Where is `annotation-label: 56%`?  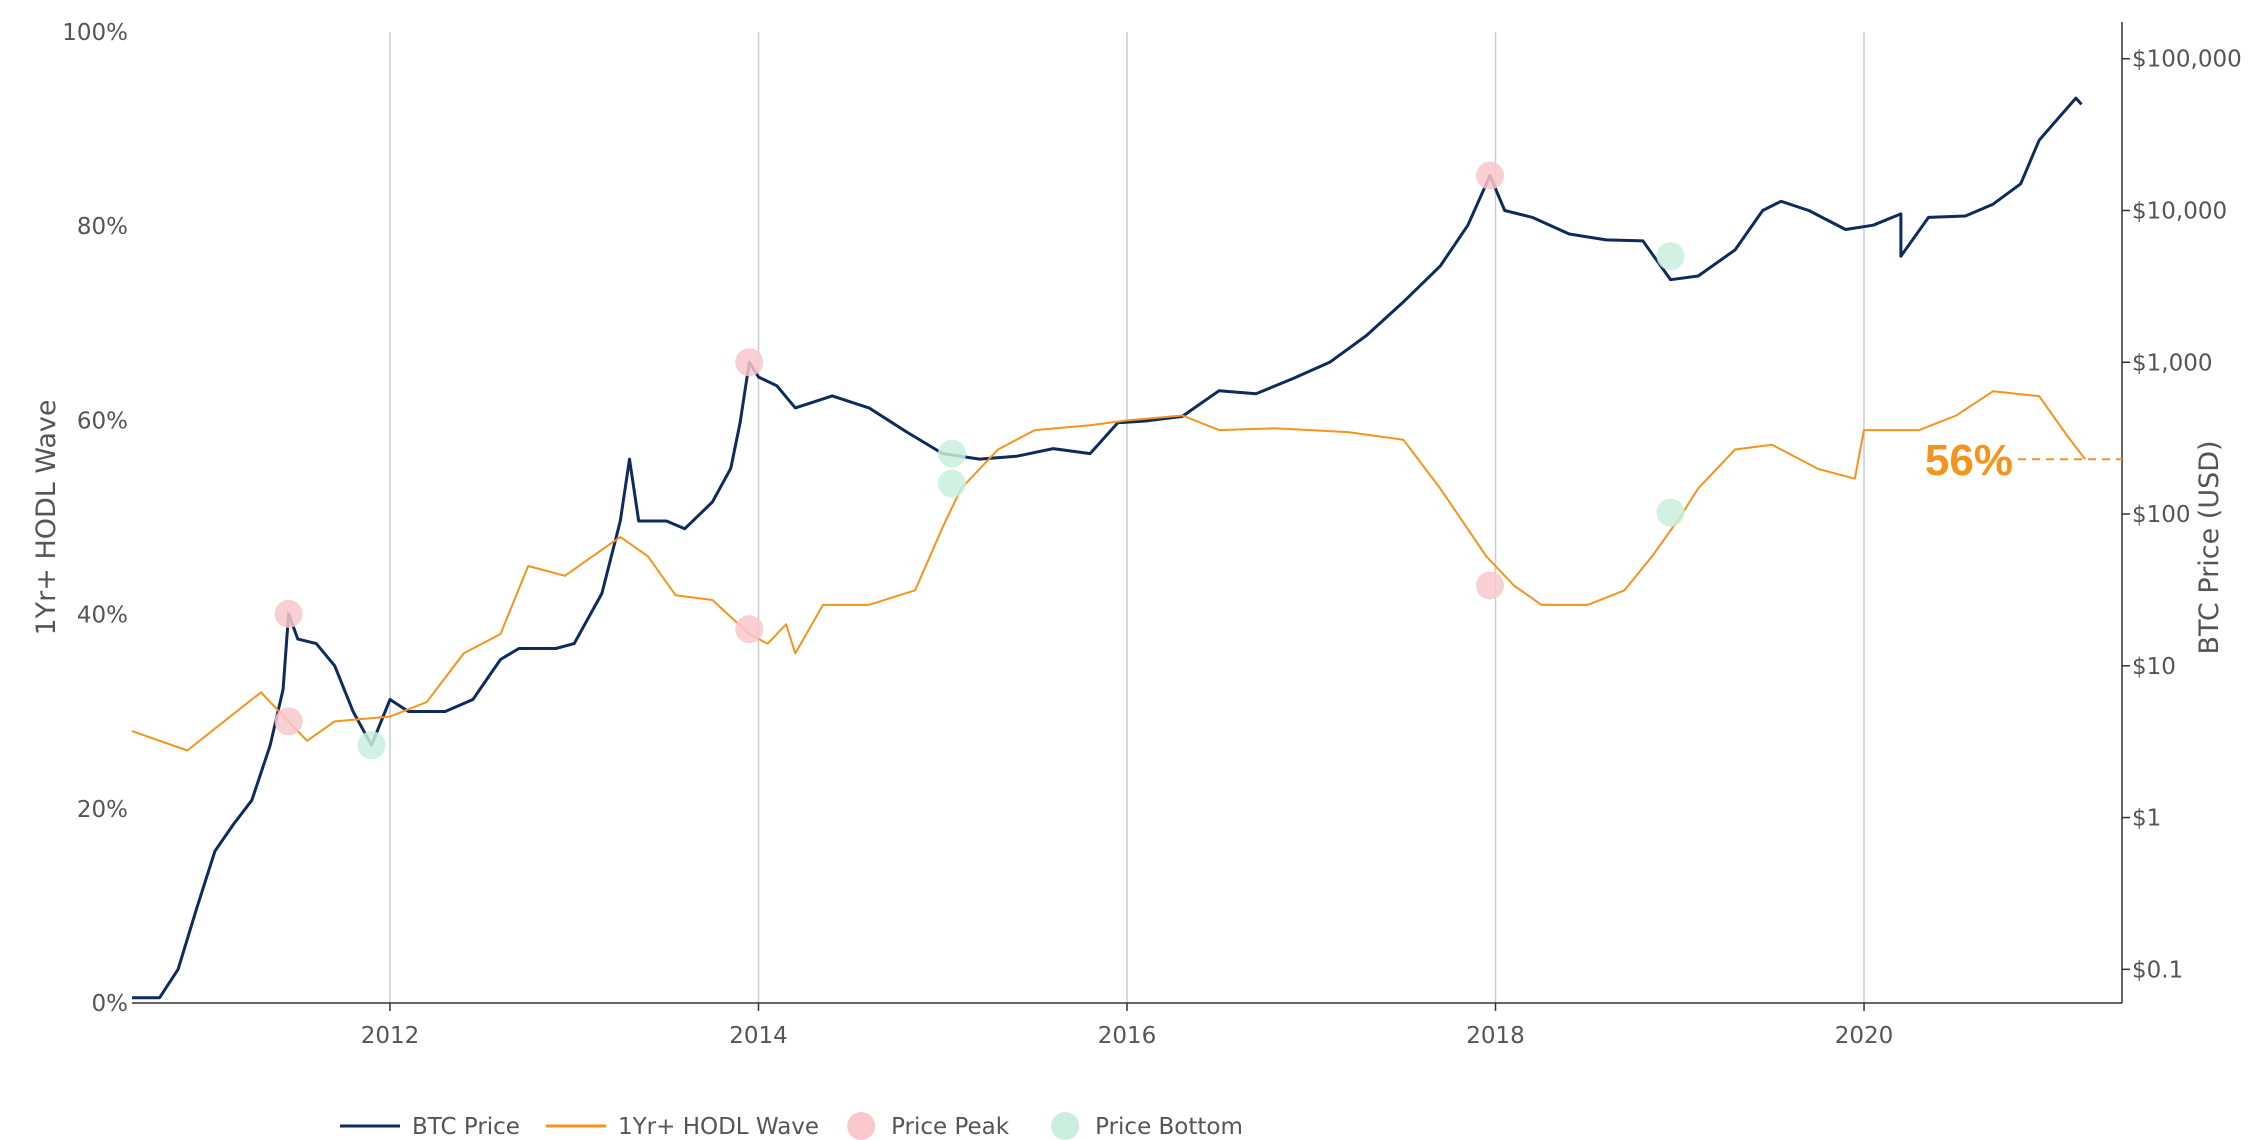
annotation-label: 56% is located at coordinates (1969, 460).